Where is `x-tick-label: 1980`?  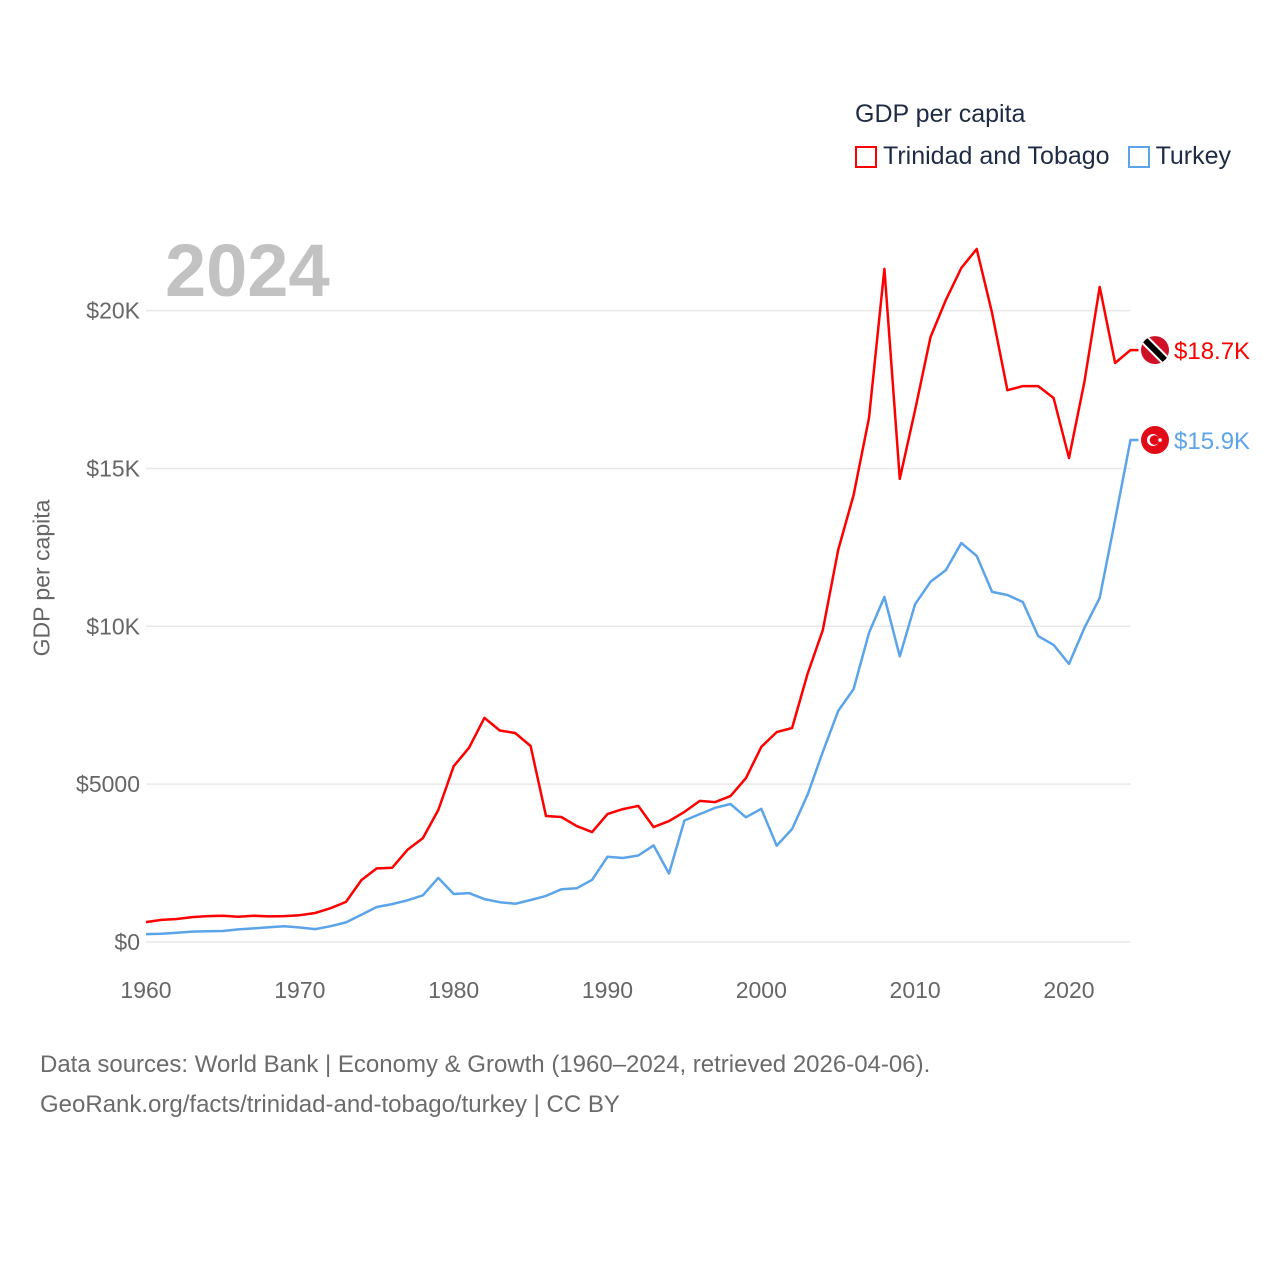
x-tick-label: 1980 is located at coordinates (453, 990).